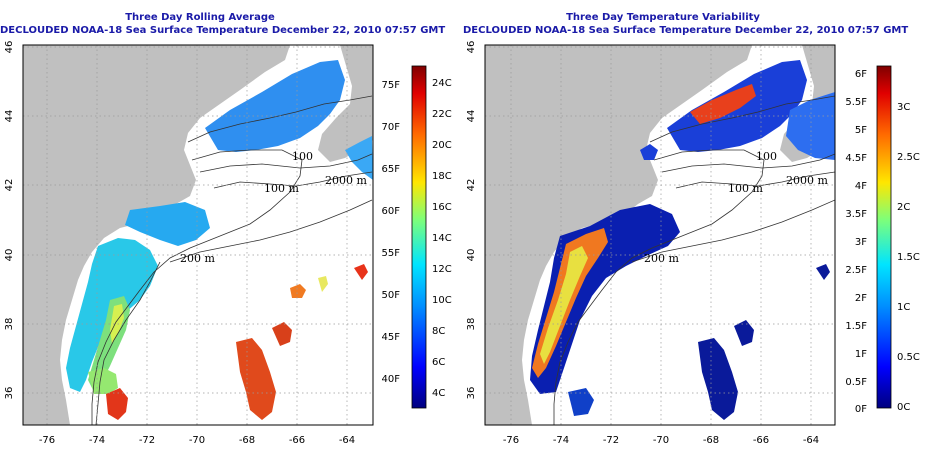 Image resolution: width=950 pixels, height=475 pixels. Describe the element at coordinates (471, 324) in the screenshot. I see `right-lat-tick-38: 38` at that location.